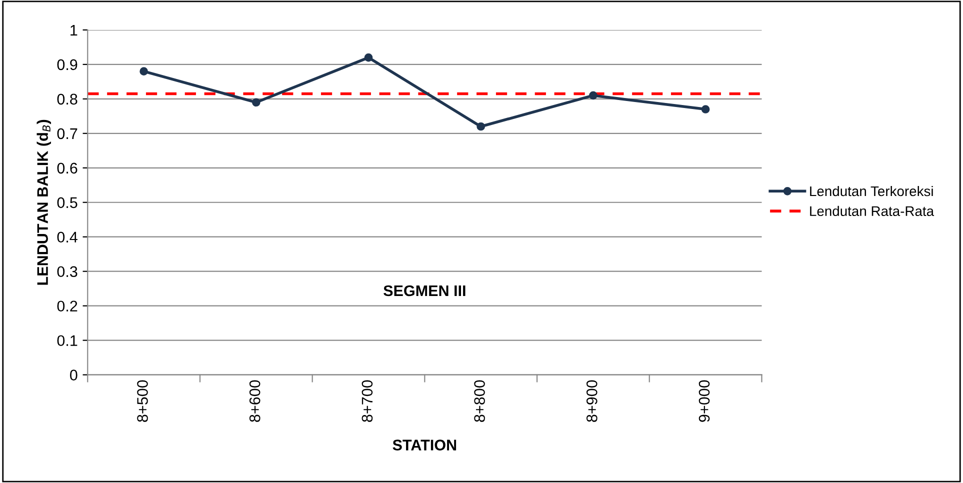 The width and height of the screenshot is (963, 483). What do you see at coordinates (479, 401) in the screenshot?
I see `x-tick-label: 8+800` at bounding box center [479, 401].